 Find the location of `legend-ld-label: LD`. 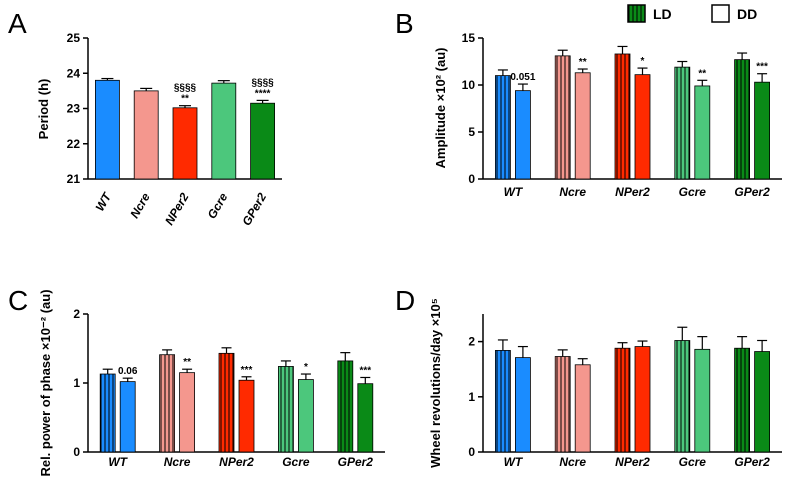

legend-ld-label: LD is located at coordinates (662, 14).